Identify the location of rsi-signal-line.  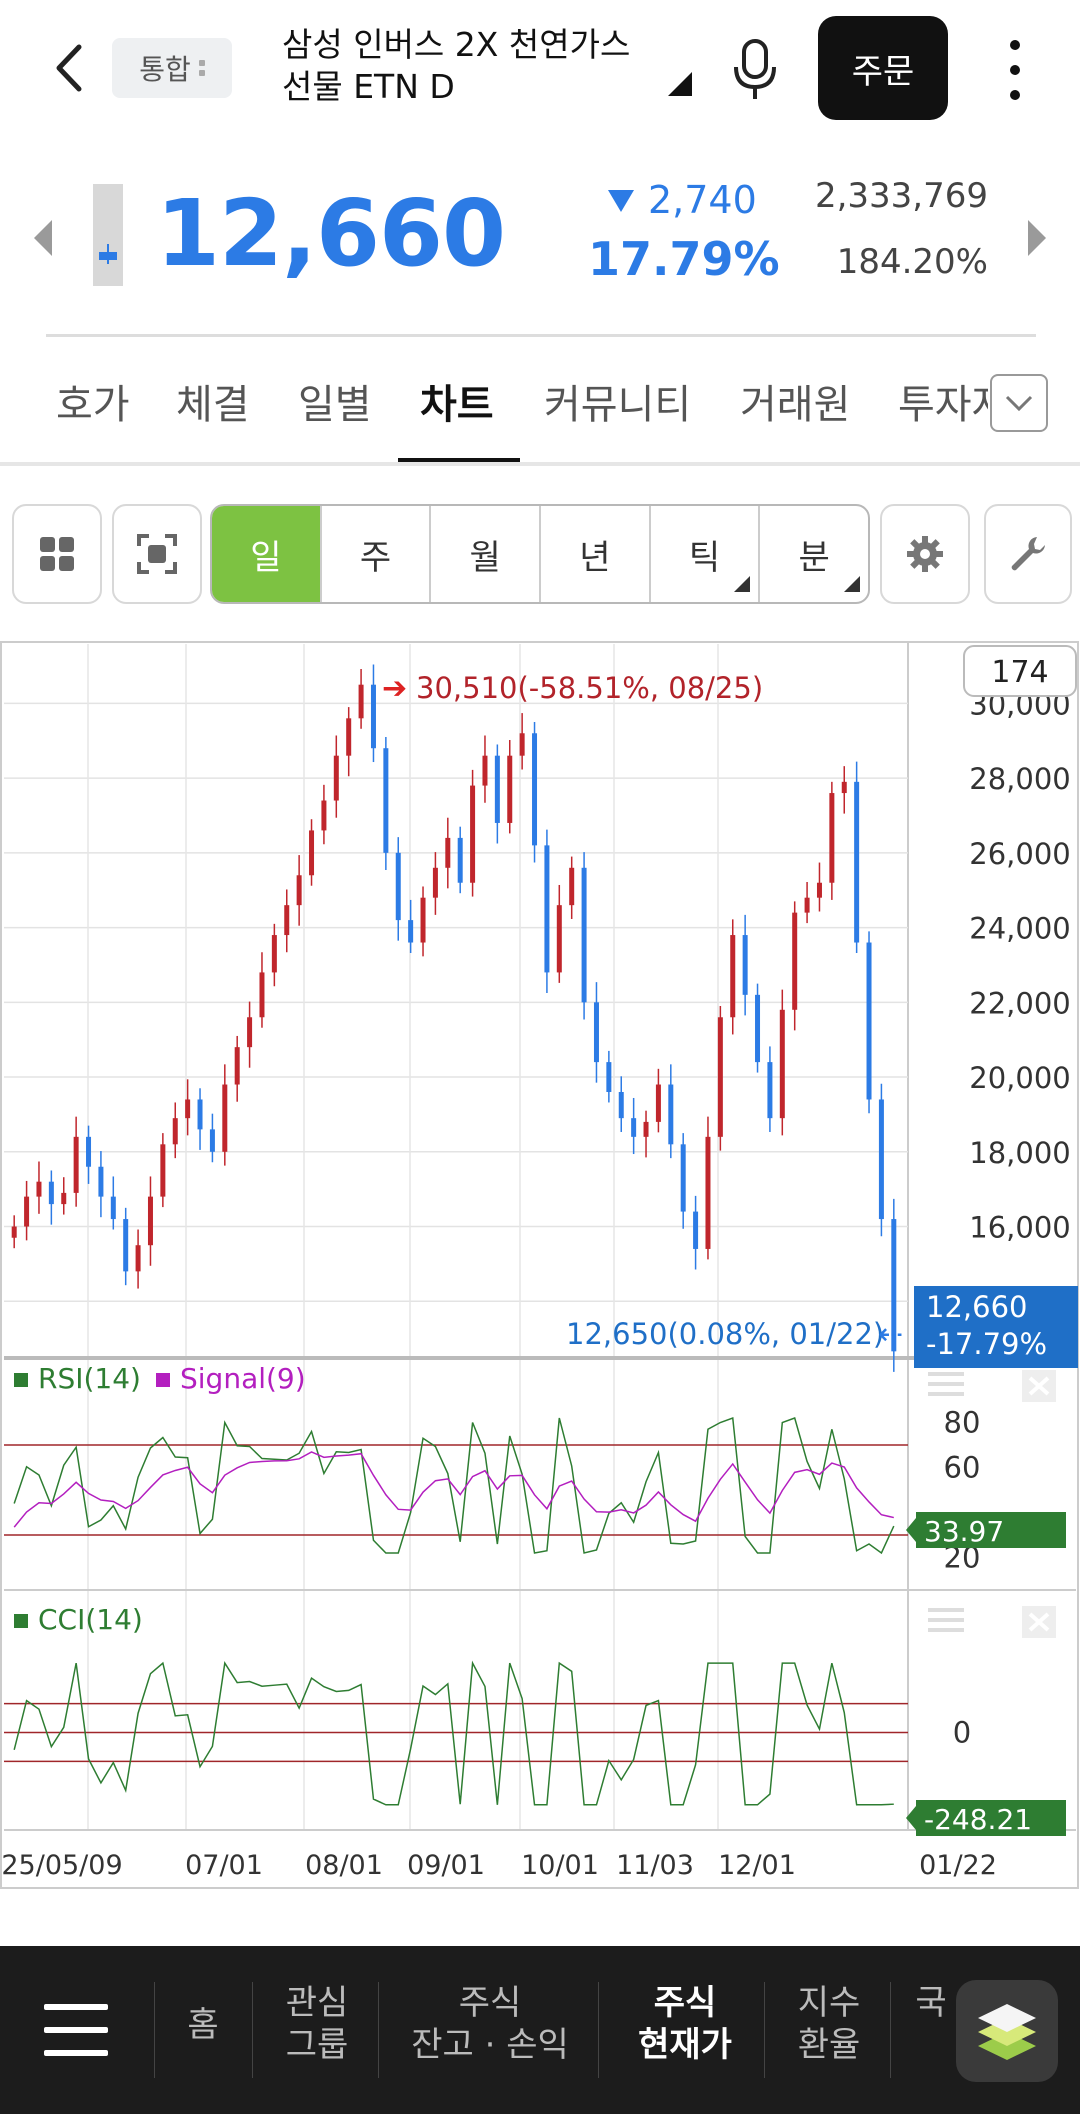
(453, 1489).